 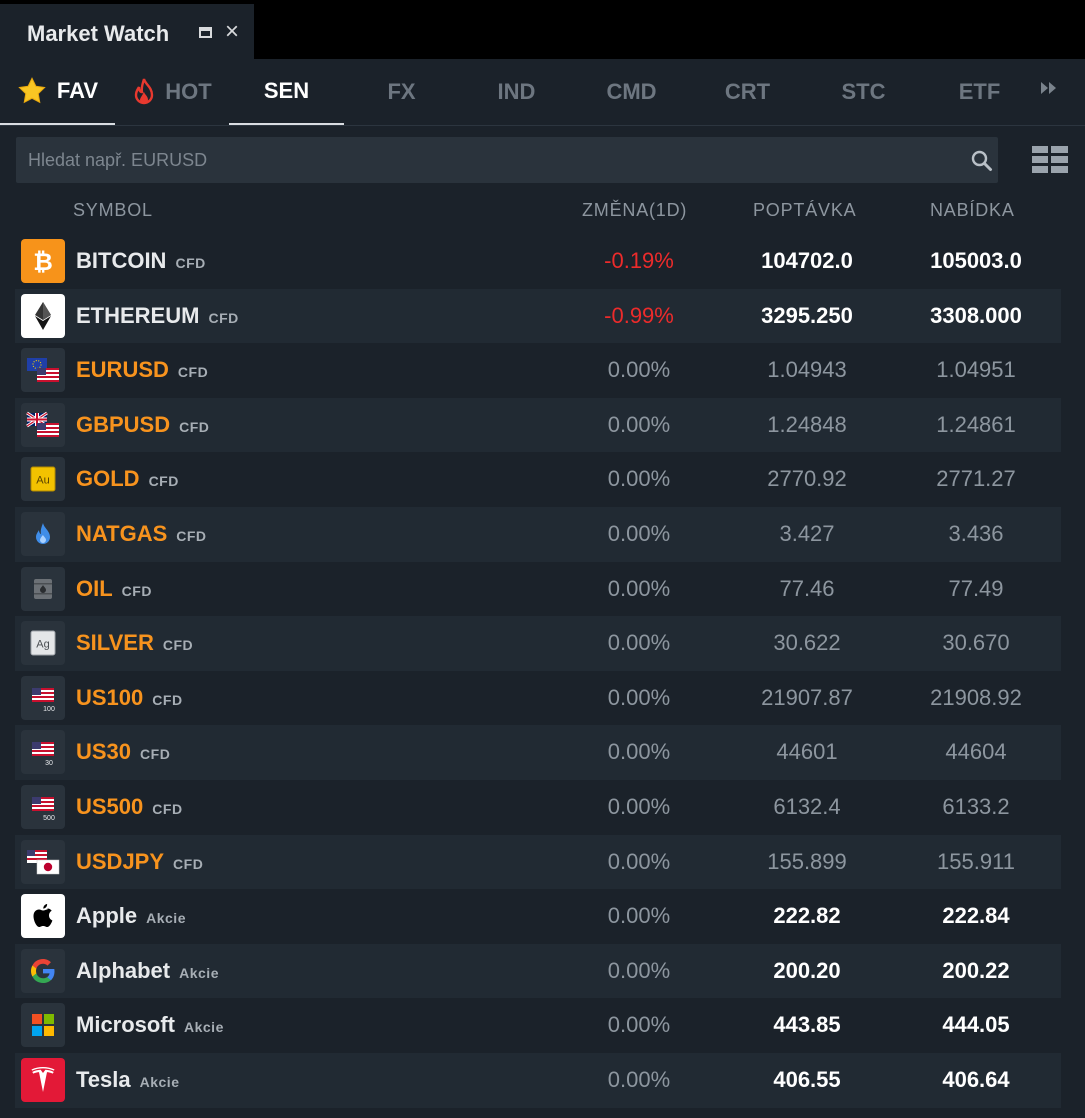 What do you see at coordinates (807, 1079) in the screenshot?
I see `bid-value: 406.55` at bounding box center [807, 1079].